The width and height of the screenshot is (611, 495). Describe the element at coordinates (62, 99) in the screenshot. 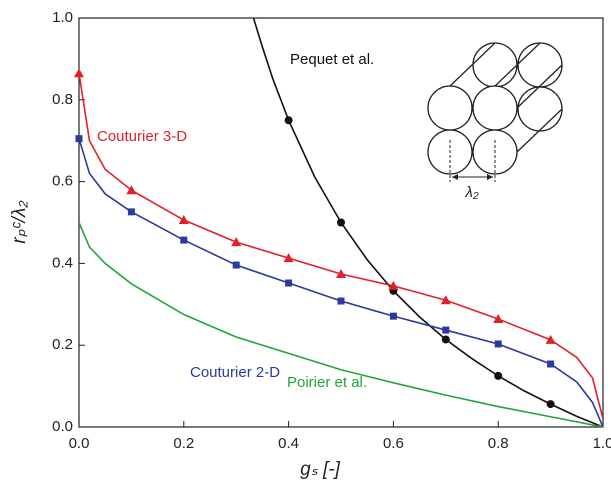

I see `y-tick-label: 0.8` at that location.